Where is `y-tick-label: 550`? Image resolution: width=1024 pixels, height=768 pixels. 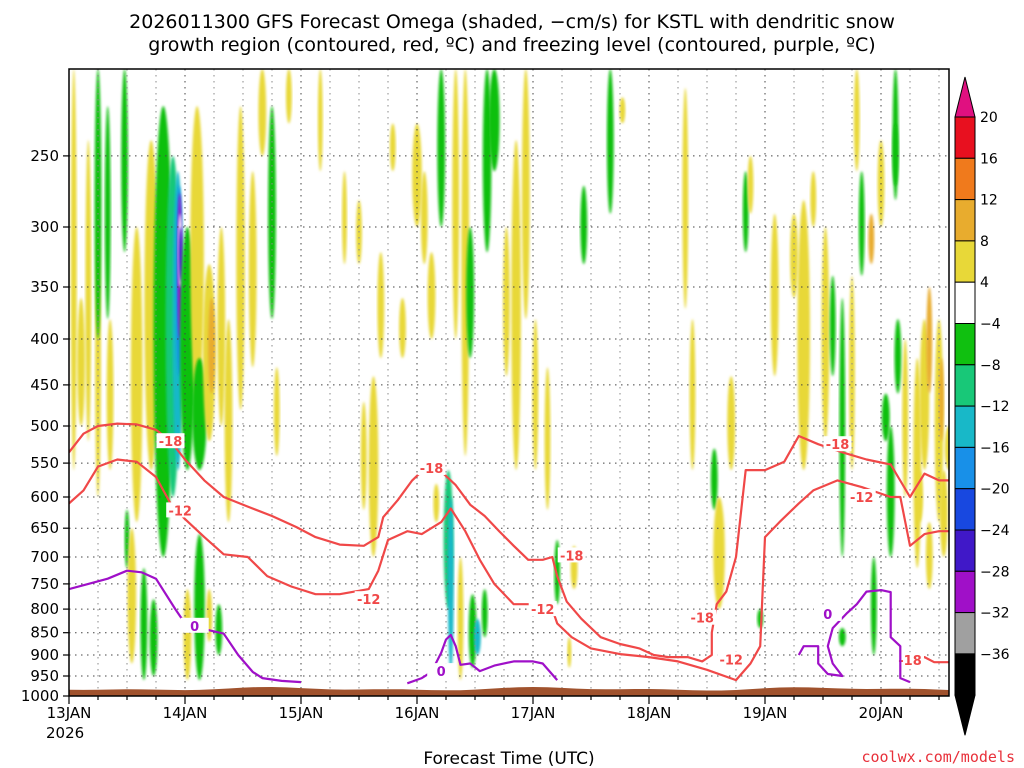
y-tick-label: 550 is located at coordinates (44, 463).